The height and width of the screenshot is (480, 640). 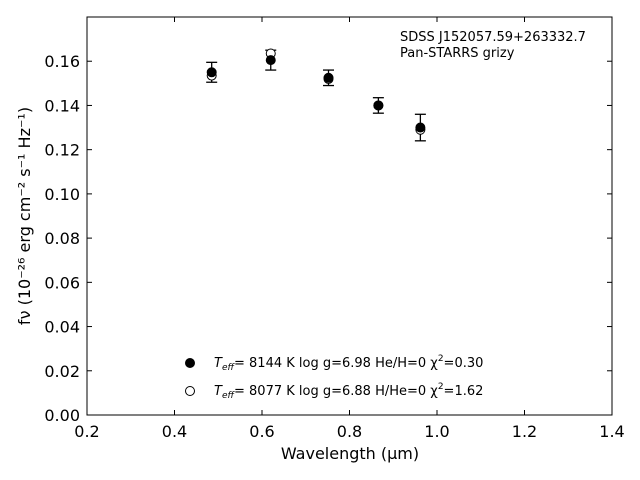 What do you see at coordinates (86, 431) in the screenshot?
I see `x-tick-label: 0.2` at bounding box center [86, 431].